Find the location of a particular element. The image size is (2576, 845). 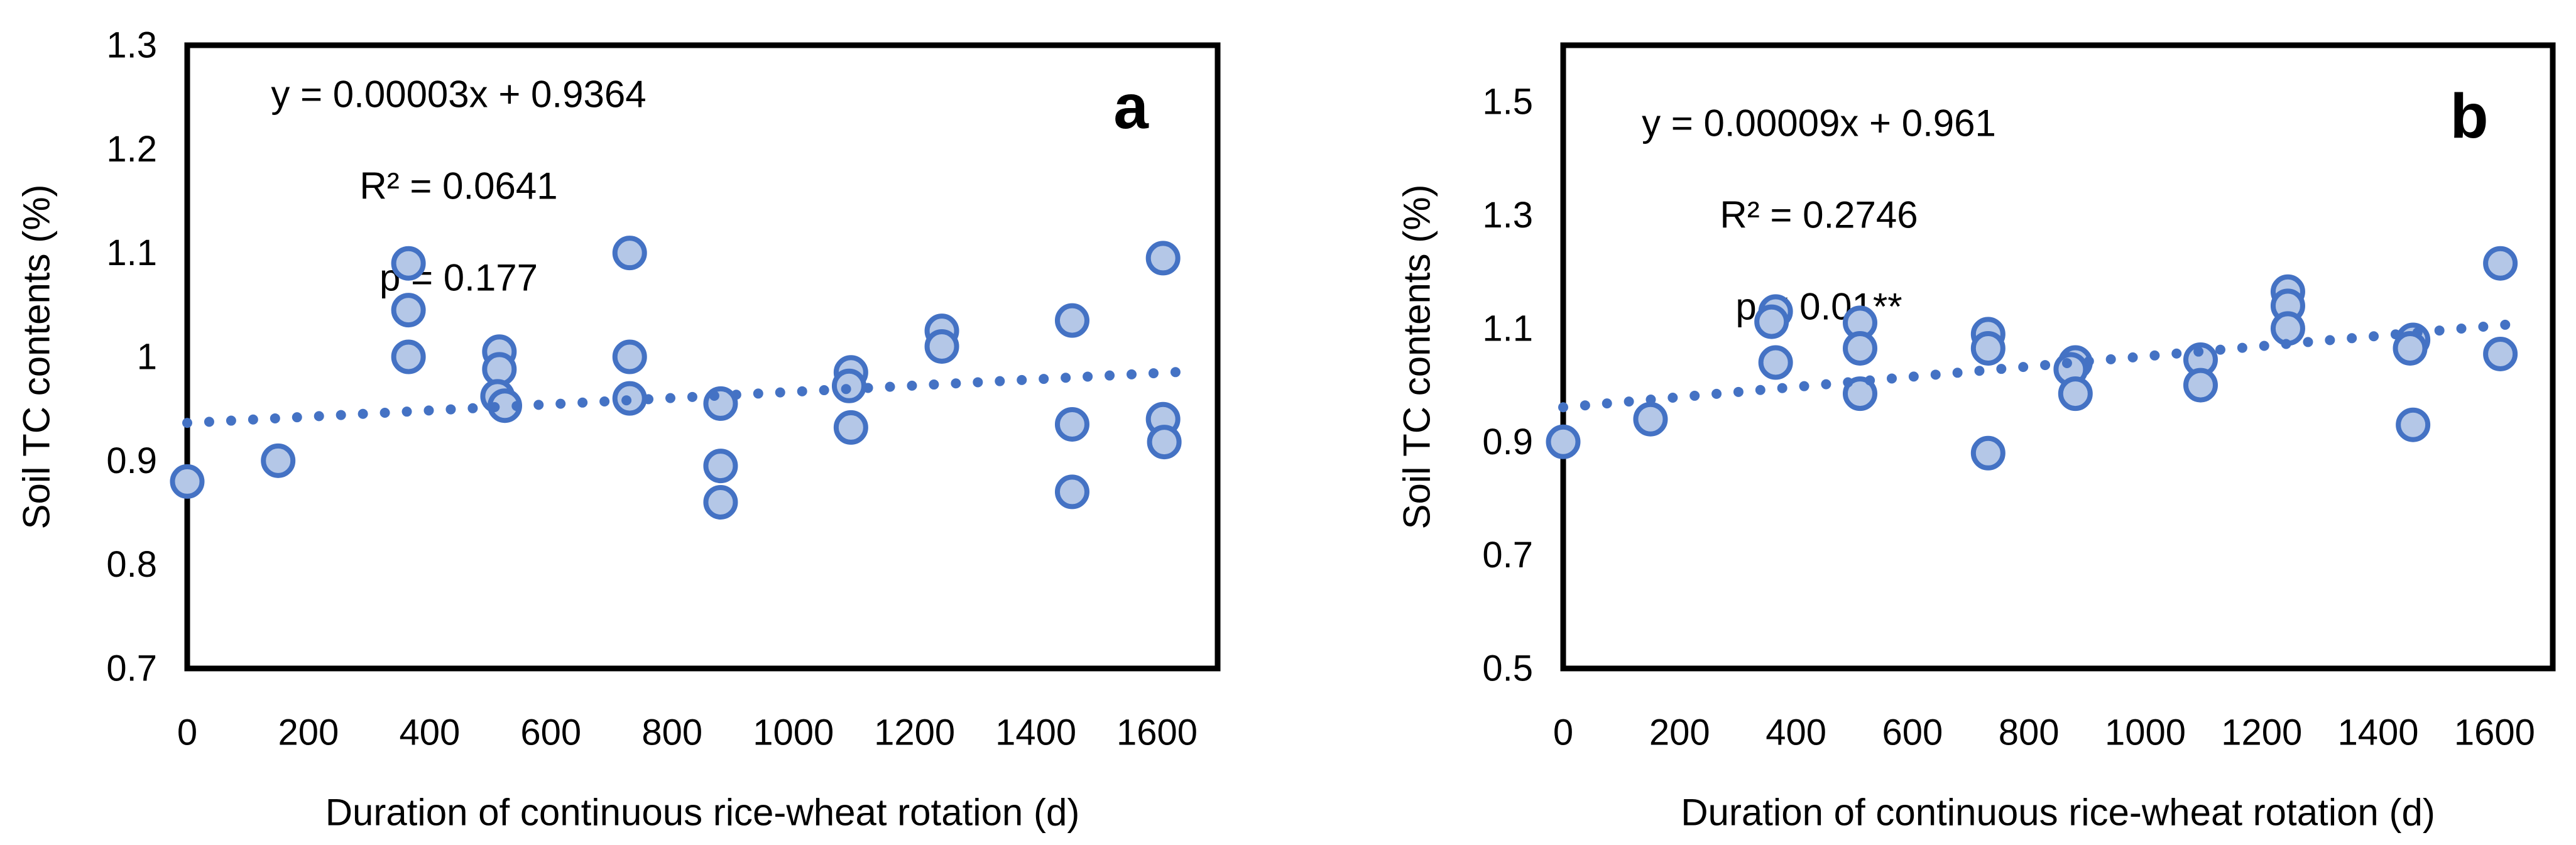

panel-letter: a is located at coordinates (1131, 107).